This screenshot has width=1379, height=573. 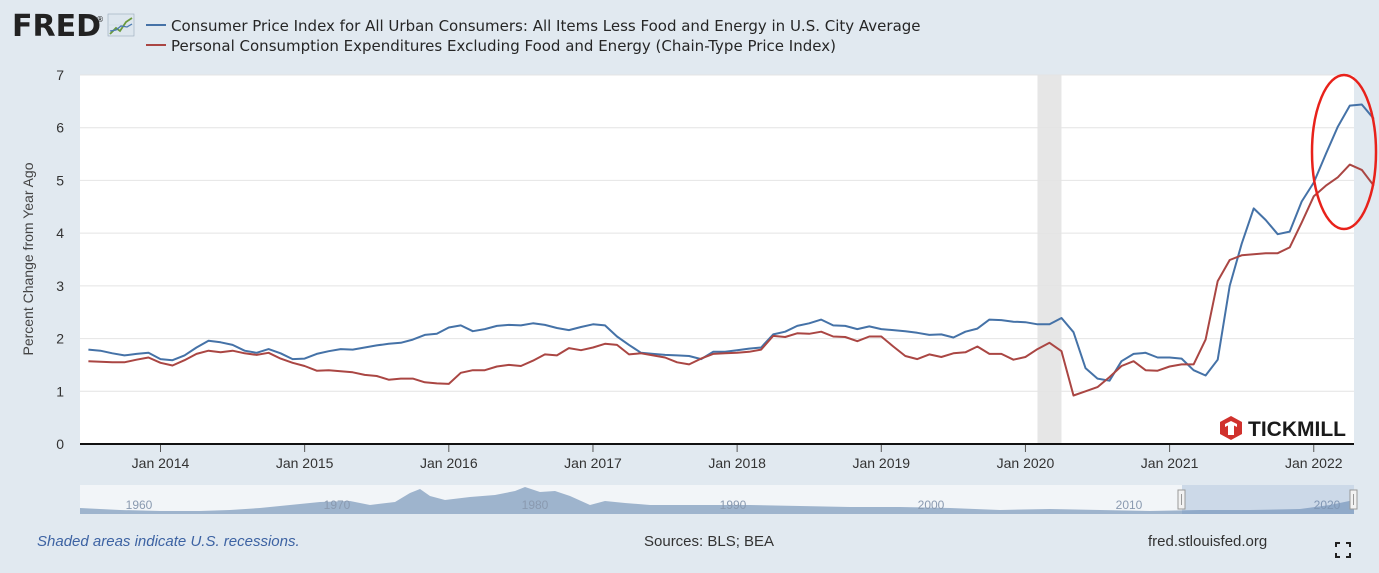 What do you see at coordinates (449, 463) in the screenshot?
I see `x-tick-label: Jan 2016` at bounding box center [449, 463].